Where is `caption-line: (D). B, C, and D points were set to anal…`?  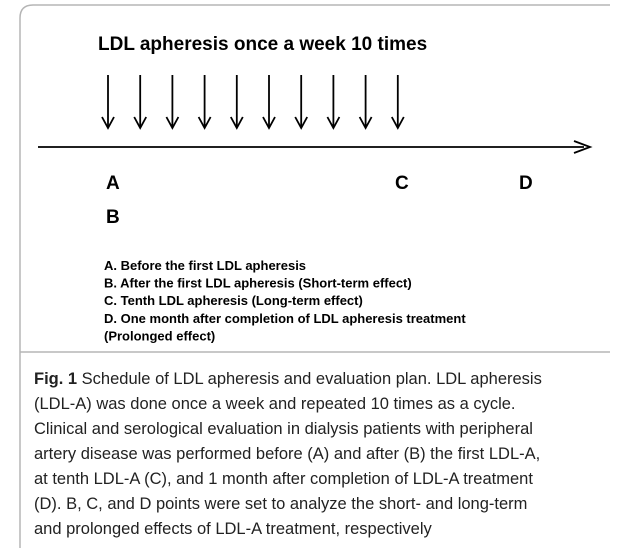 caption-line: (D). B, C, and D points were set to anal… is located at coordinates (280, 504).